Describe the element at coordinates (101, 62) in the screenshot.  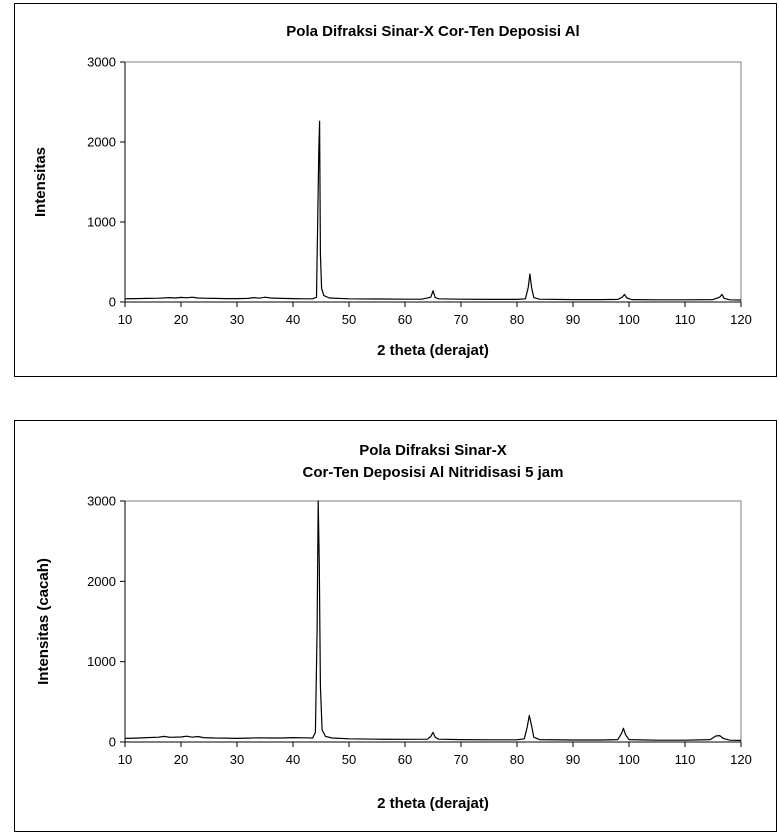
I see `chart-1-y-tick-label: 3000` at that location.